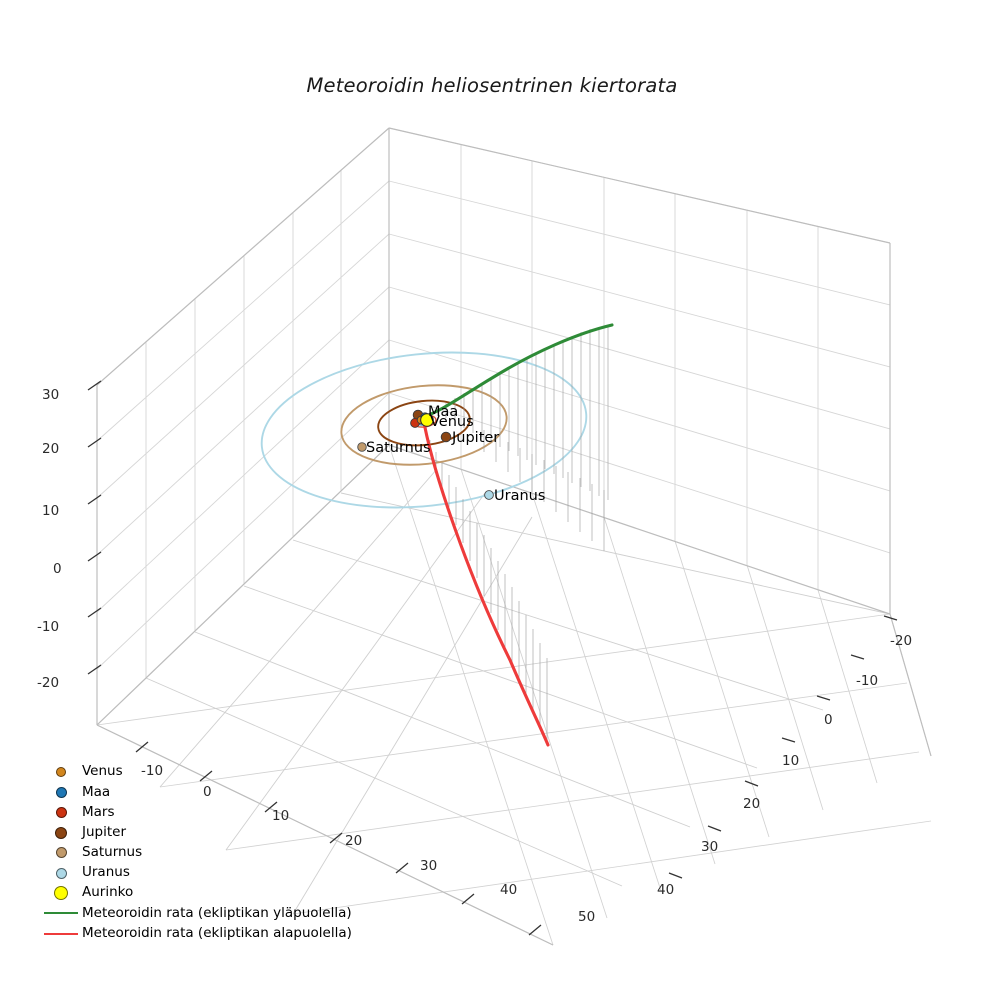 This screenshot has width=984, height=984. What do you see at coordinates (98, 811) in the screenshot?
I see `legend-label-mars: Mars` at bounding box center [98, 811].